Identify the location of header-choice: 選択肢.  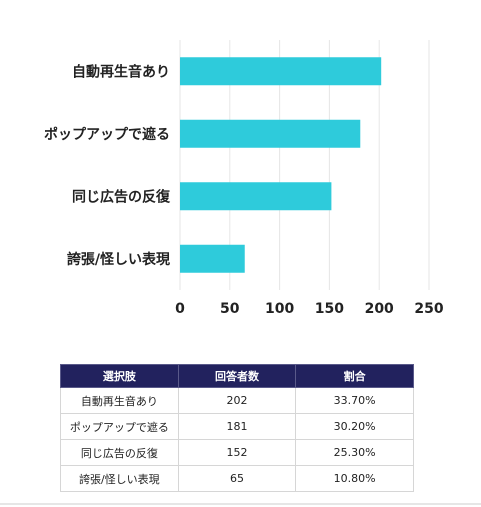
(119, 376).